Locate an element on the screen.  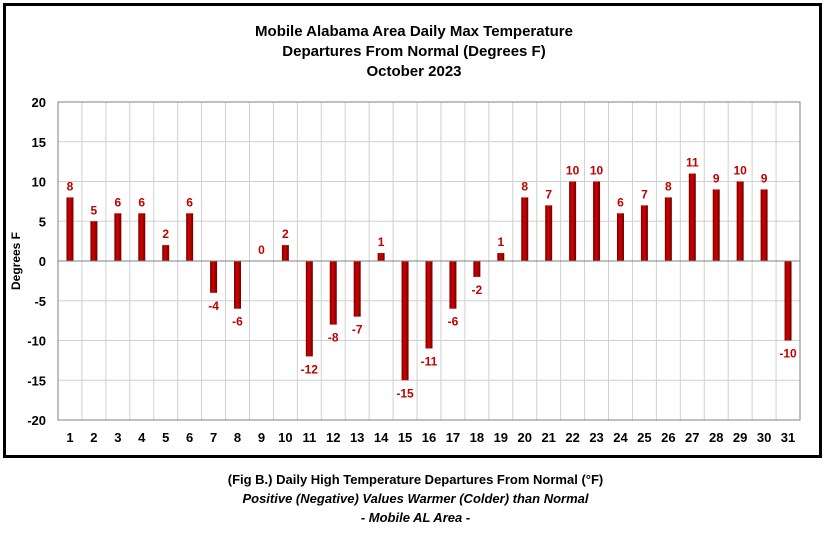
x-tick-label: 23 is located at coordinates (596, 437).